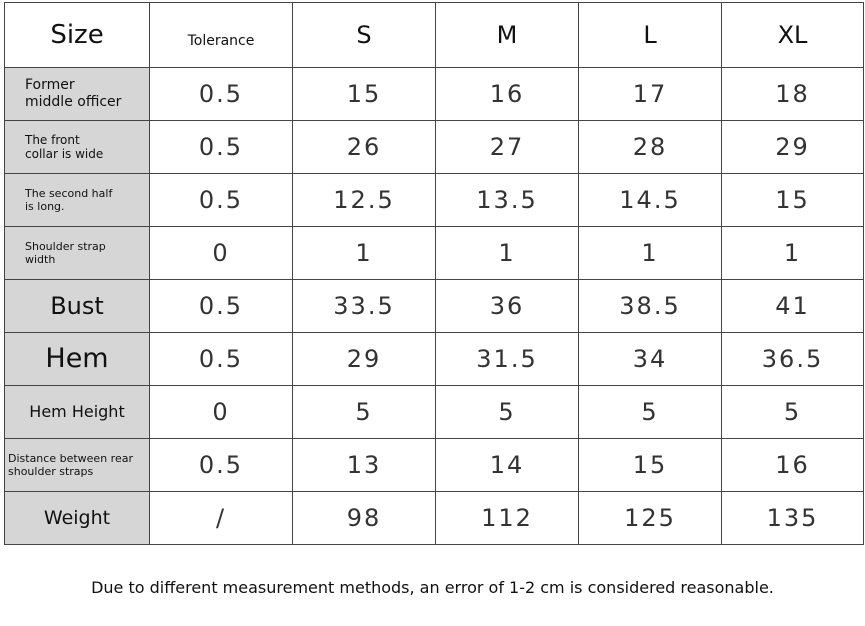  I want to click on cell: 28, so click(650, 147).